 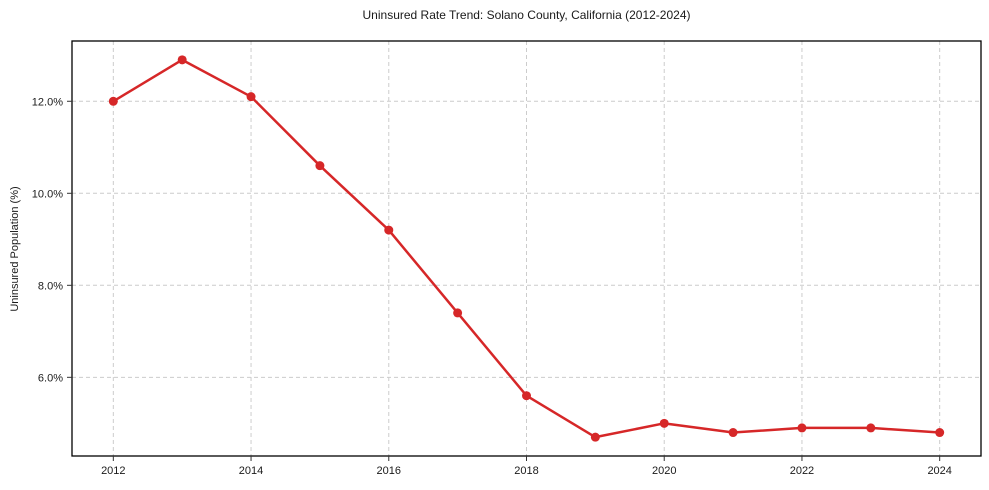 I want to click on x-tick-label: 2018, so click(x=526, y=471).